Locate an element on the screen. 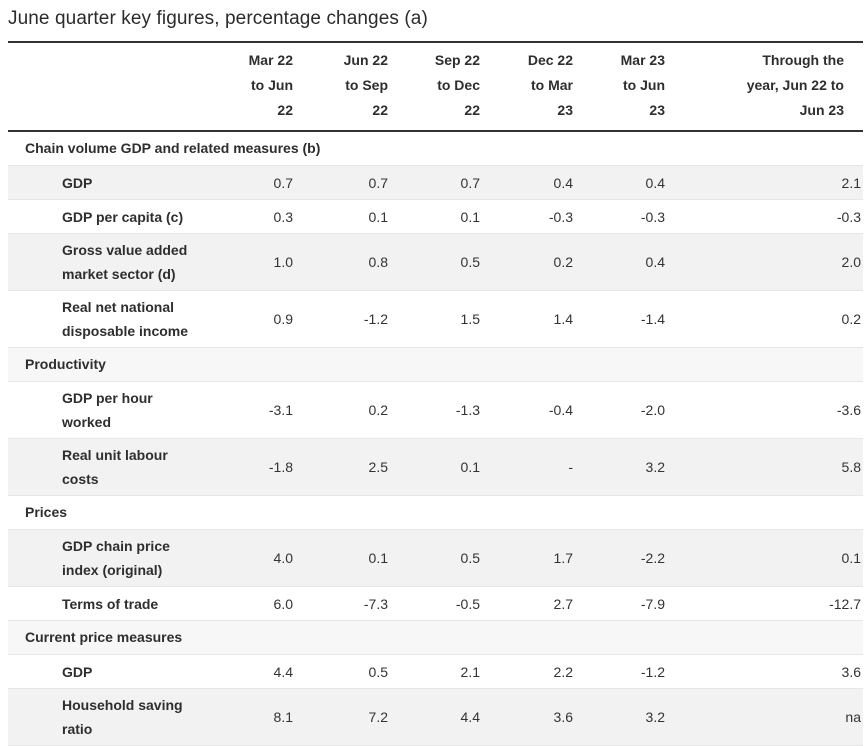 Image resolution: width=868 pixels, height=746 pixels. value-cell: -1.4 is located at coordinates (652, 319).